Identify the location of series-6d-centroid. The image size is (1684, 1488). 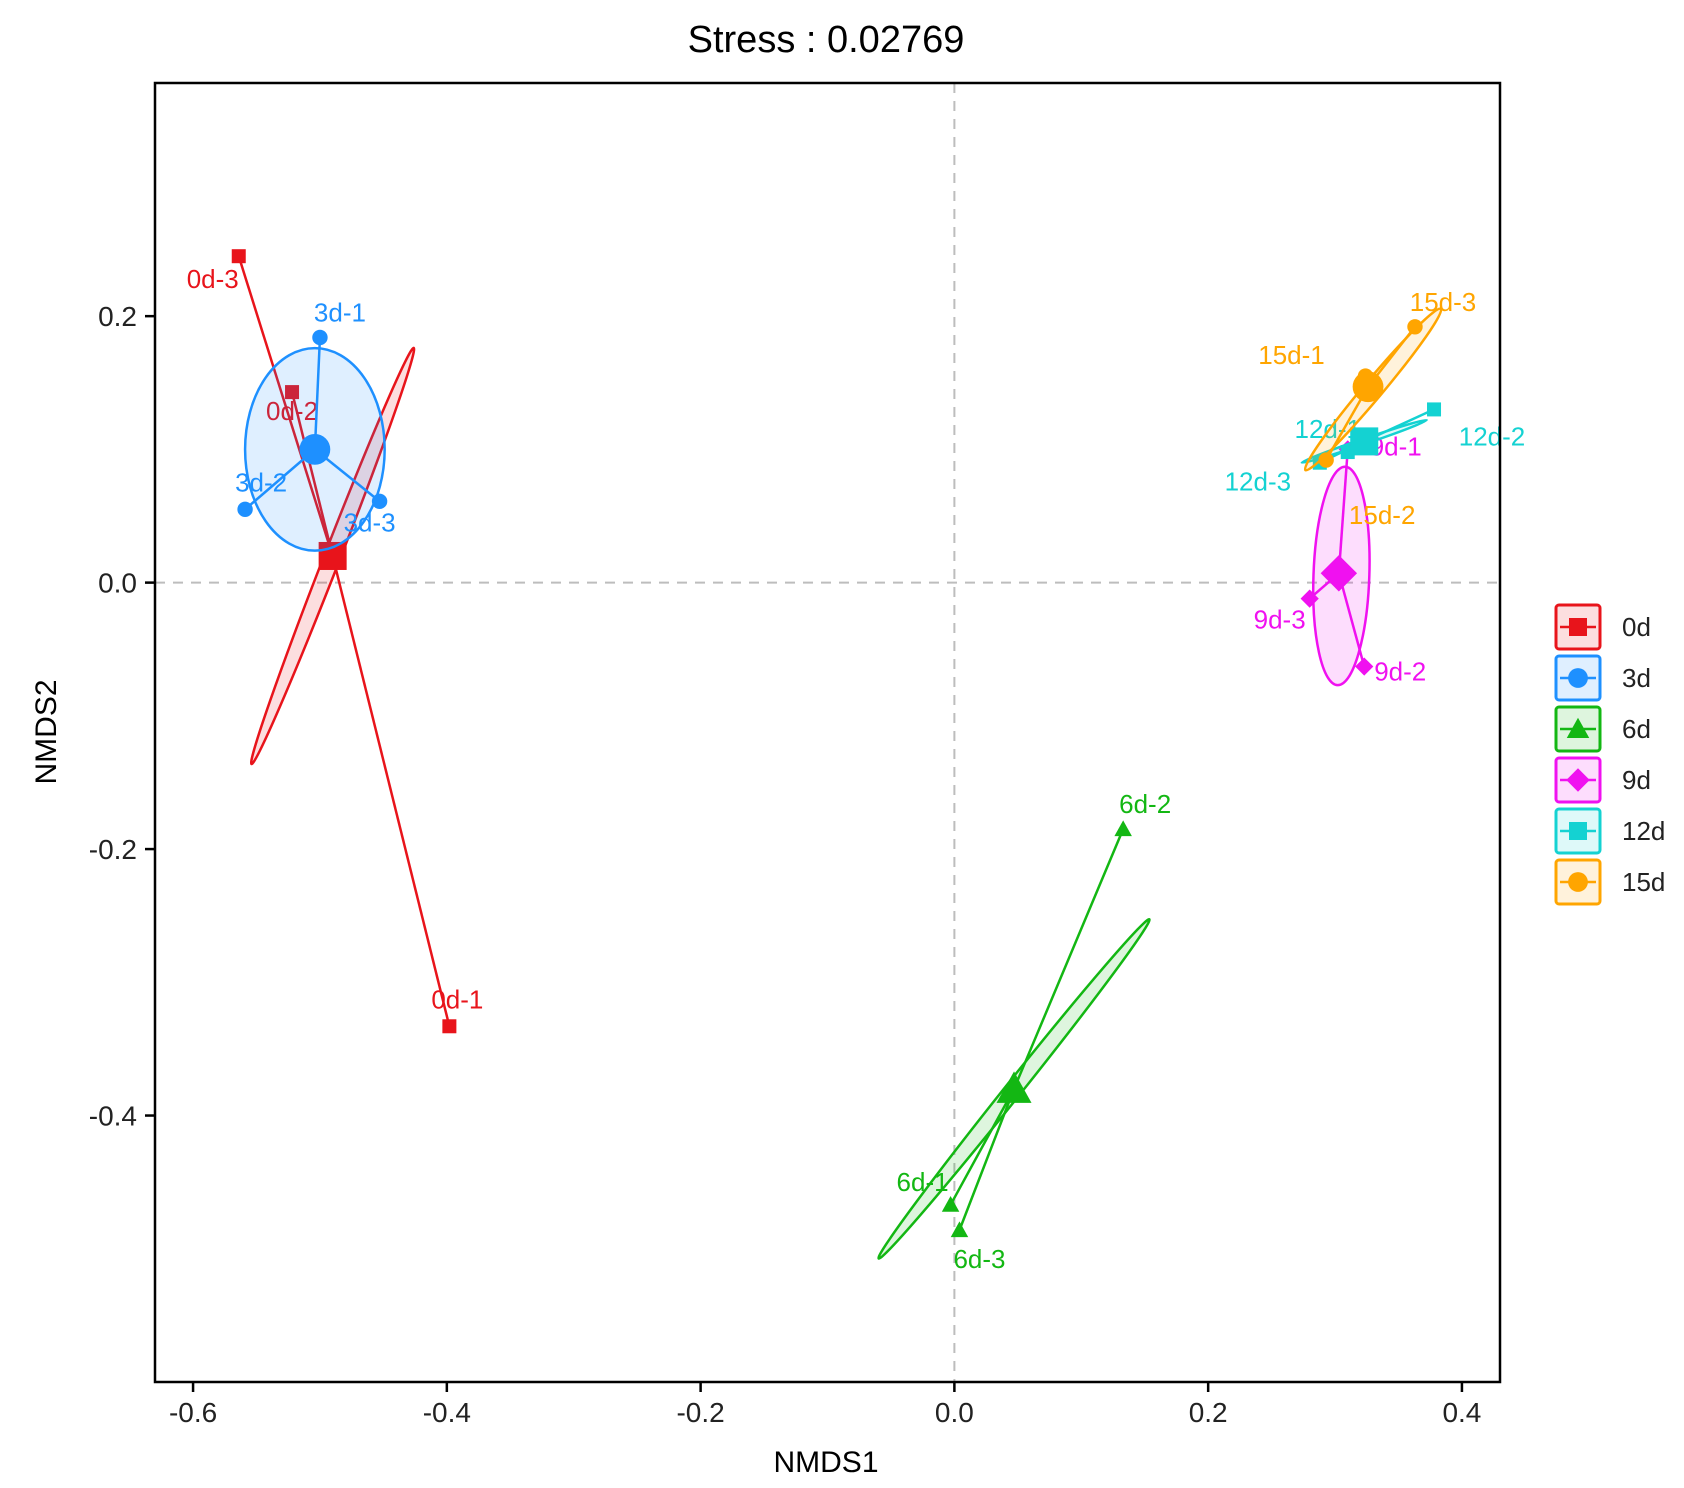
(1014, 1087).